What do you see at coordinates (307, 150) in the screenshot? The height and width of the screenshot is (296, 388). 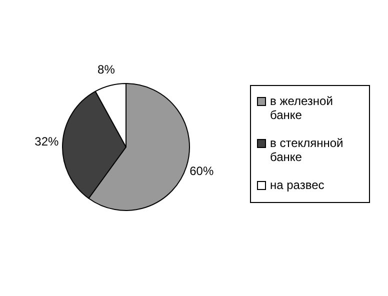 I see `legend-label: в стеклянной банке` at bounding box center [307, 150].